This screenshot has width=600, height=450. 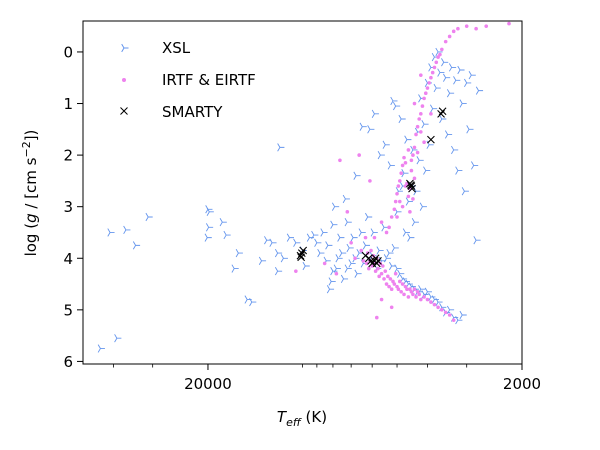 I want to click on y-axis-label-prefix: log (, so click(x=31, y=240).